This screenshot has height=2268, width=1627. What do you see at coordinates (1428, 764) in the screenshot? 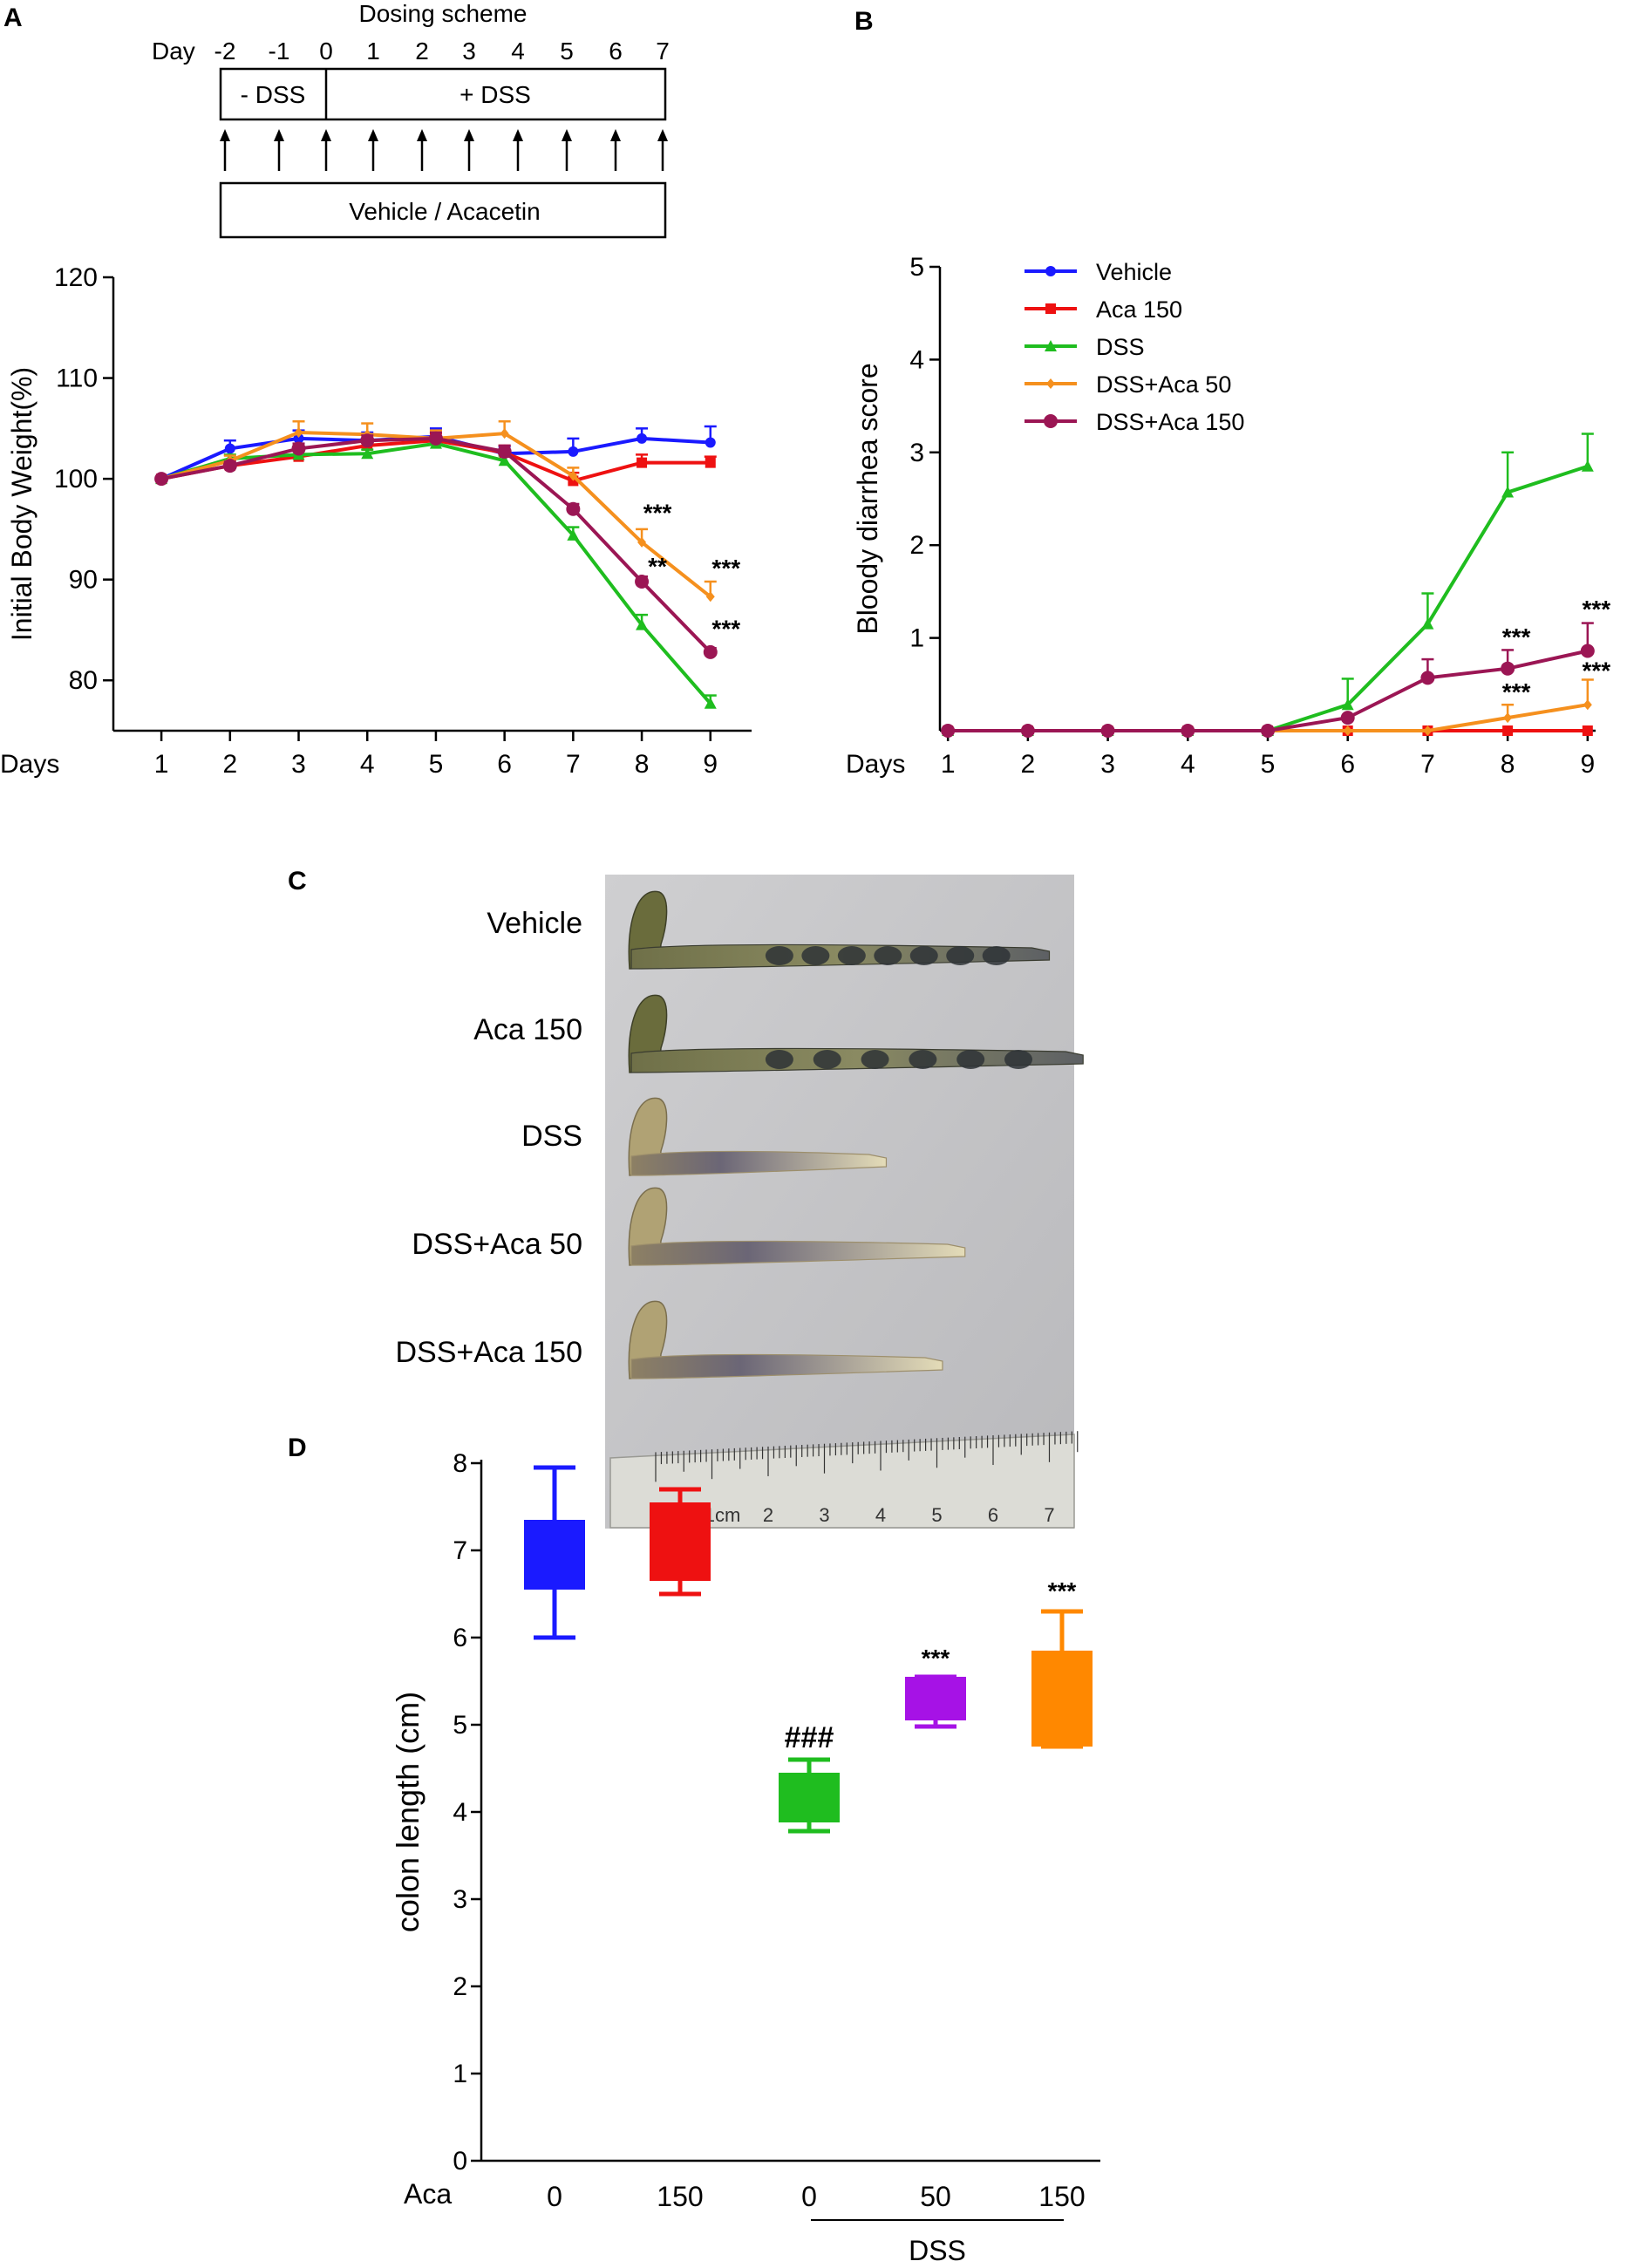
I see `chartB-xtick-label-6: 7` at bounding box center [1428, 764].